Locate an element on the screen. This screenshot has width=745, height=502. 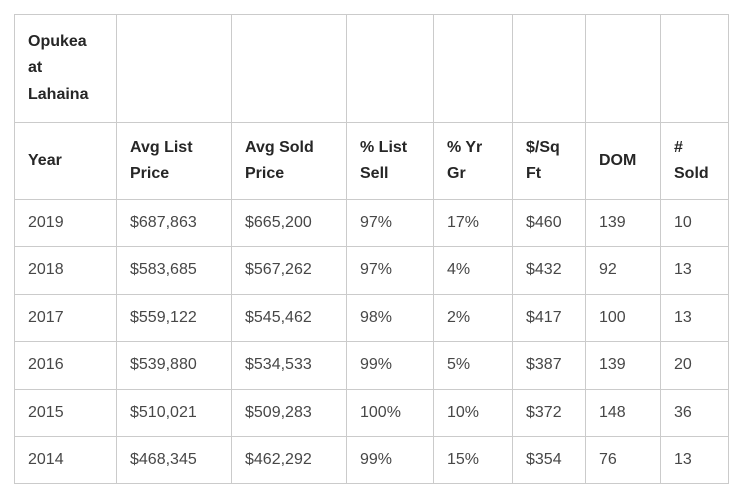
table-row: 2015 $510,021 $509,283 100% 10% $372 148 36 is located at coordinates (371, 412).